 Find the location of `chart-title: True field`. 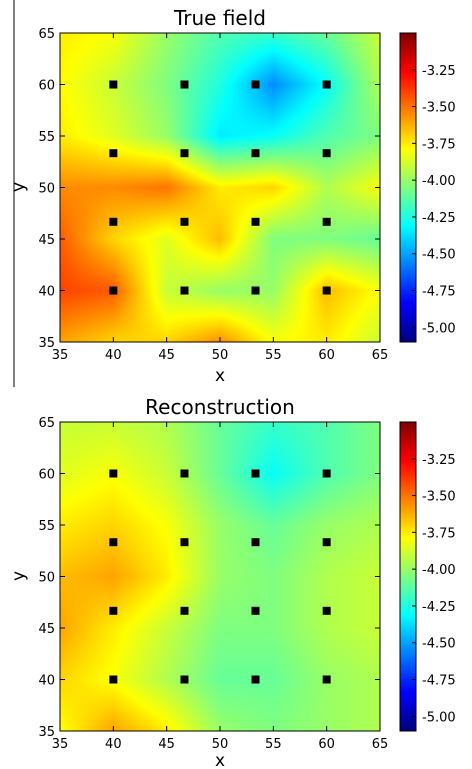

chart-title: True field is located at coordinates (219, 18).